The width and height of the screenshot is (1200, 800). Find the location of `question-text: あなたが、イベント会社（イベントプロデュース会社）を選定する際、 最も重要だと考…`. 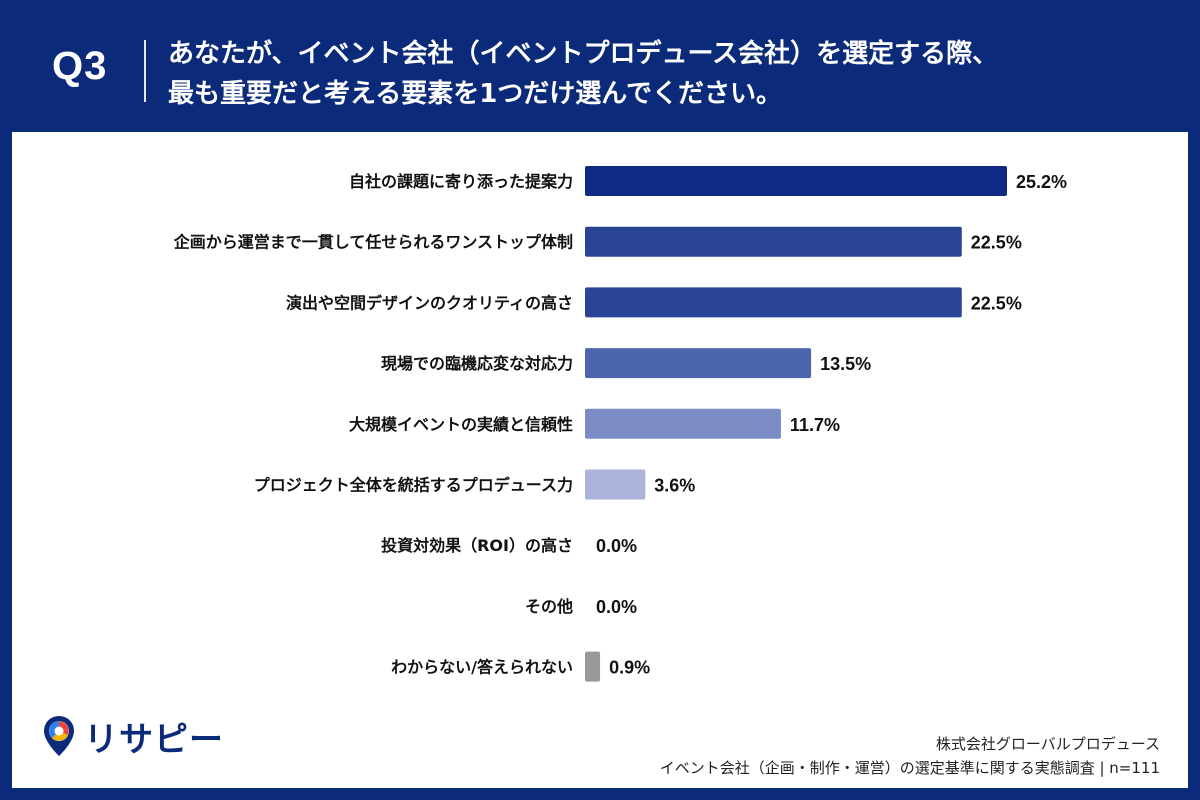

question-text: あなたが、イベント会社（イベントプロデュース会社）を選定する際、 最も重要だと考… is located at coordinates (668, 74).